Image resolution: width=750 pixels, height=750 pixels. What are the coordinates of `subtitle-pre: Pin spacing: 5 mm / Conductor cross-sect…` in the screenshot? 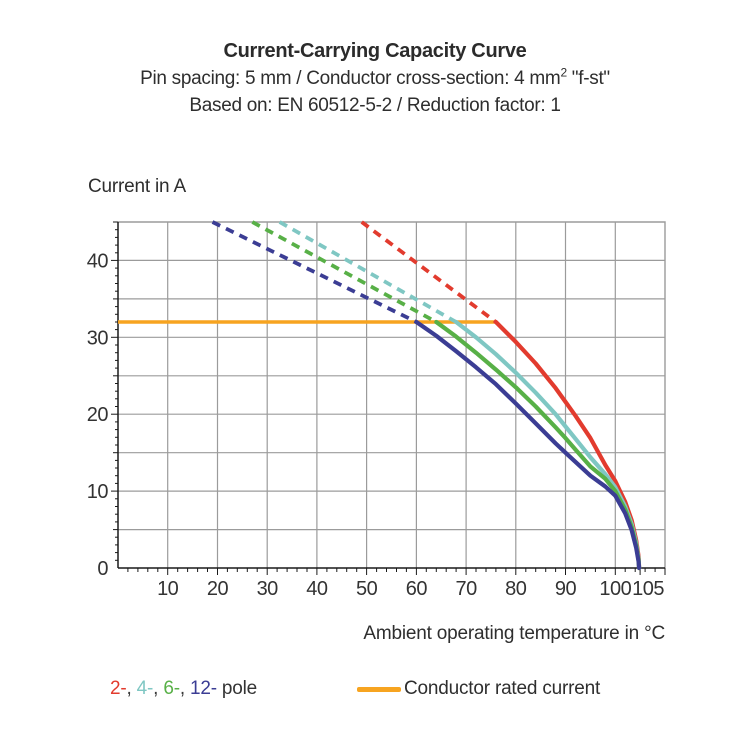 It's located at (350, 78).